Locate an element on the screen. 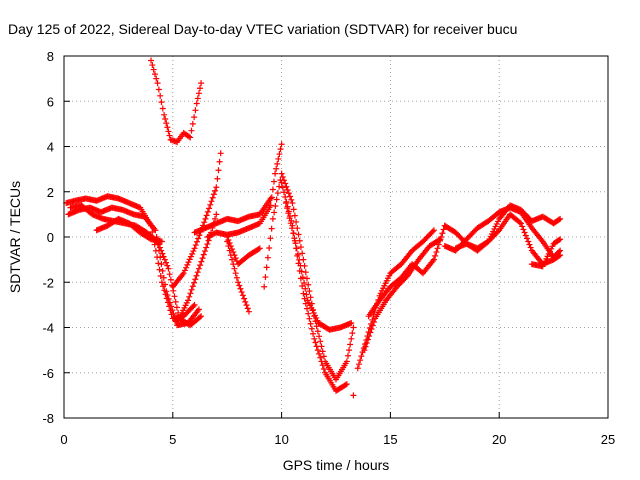 This screenshot has width=640, height=480. y-tick-label: 4 is located at coordinates (50, 147).